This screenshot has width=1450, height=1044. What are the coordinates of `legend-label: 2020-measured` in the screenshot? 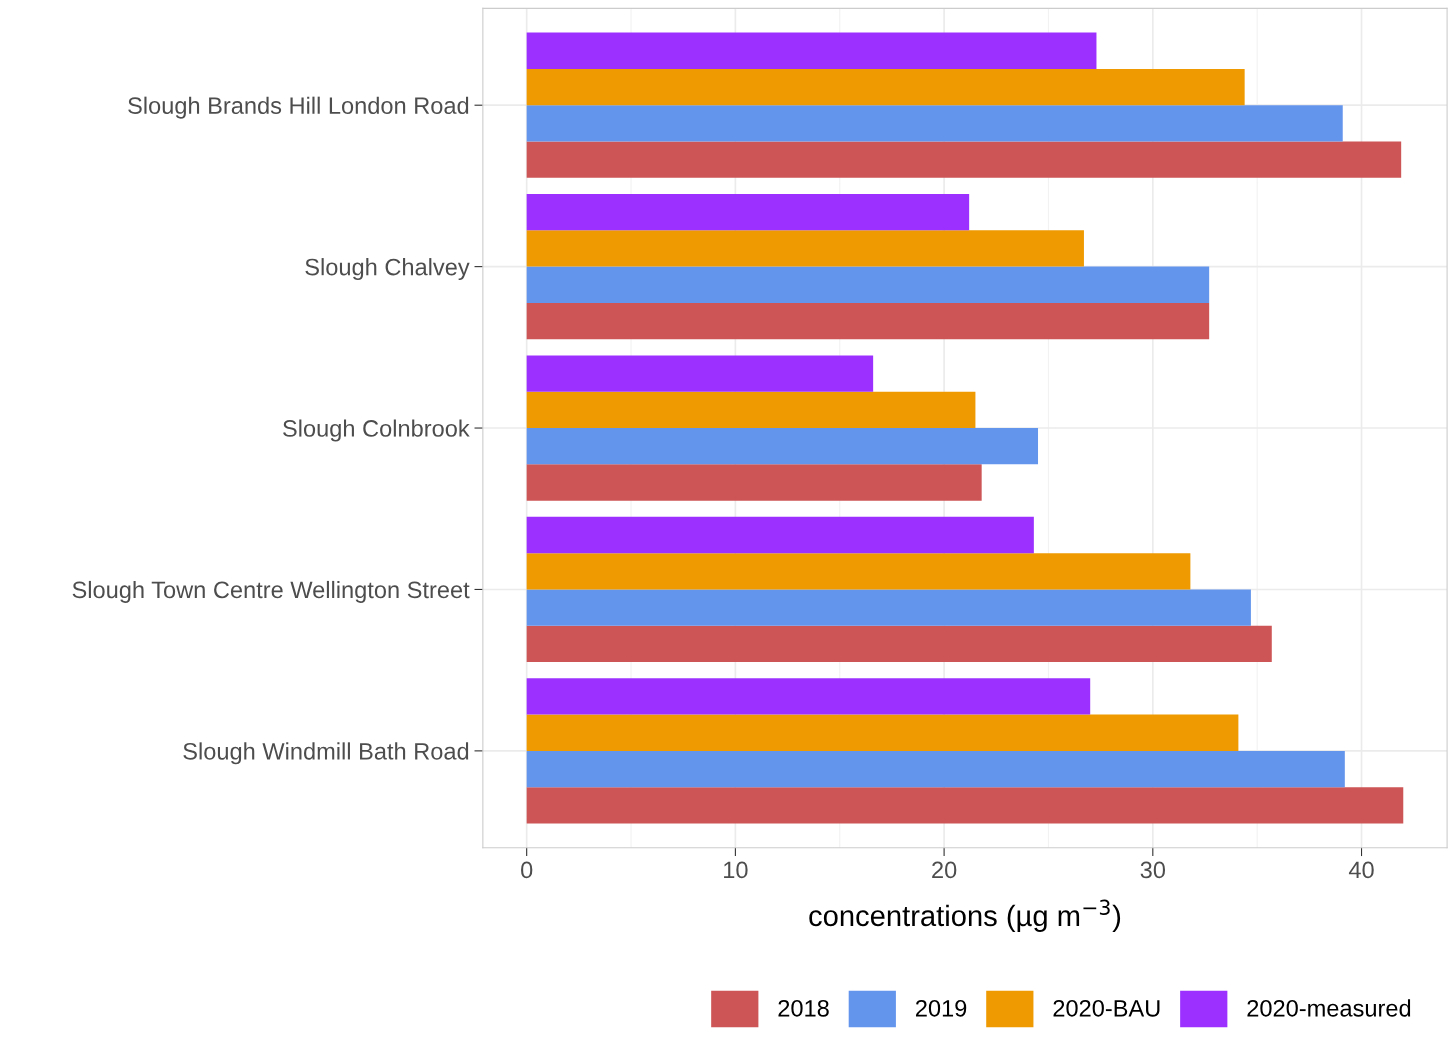 It's located at (1329, 1008).